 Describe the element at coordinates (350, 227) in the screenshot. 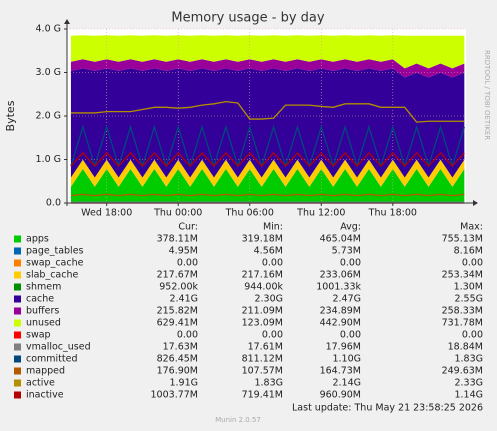

I see `stat-header: Avg:` at that location.